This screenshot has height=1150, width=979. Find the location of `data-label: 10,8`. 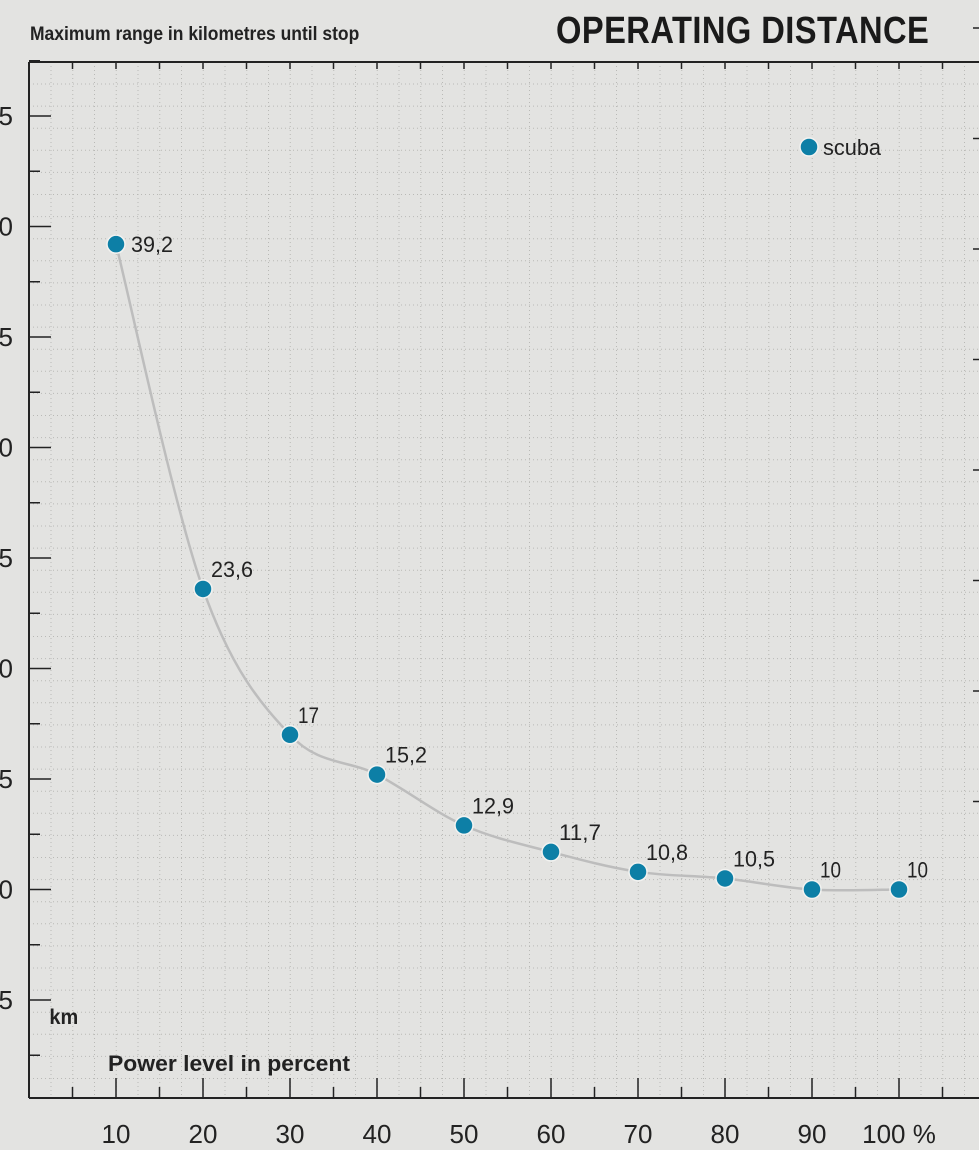

data-label: 10,8 is located at coordinates (667, 852).